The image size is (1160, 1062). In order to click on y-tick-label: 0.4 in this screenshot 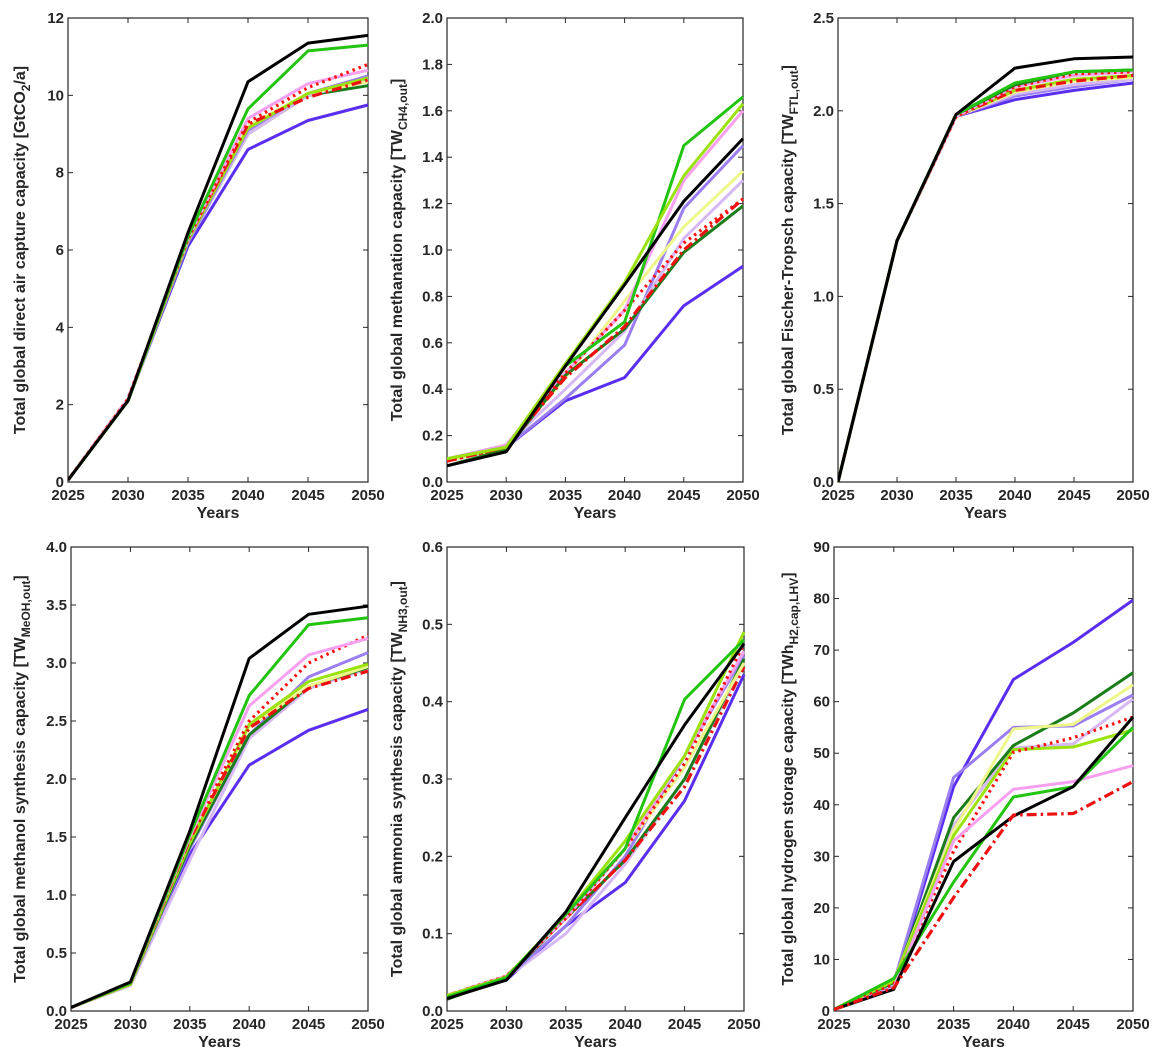, I will do `click(433, 389)`.